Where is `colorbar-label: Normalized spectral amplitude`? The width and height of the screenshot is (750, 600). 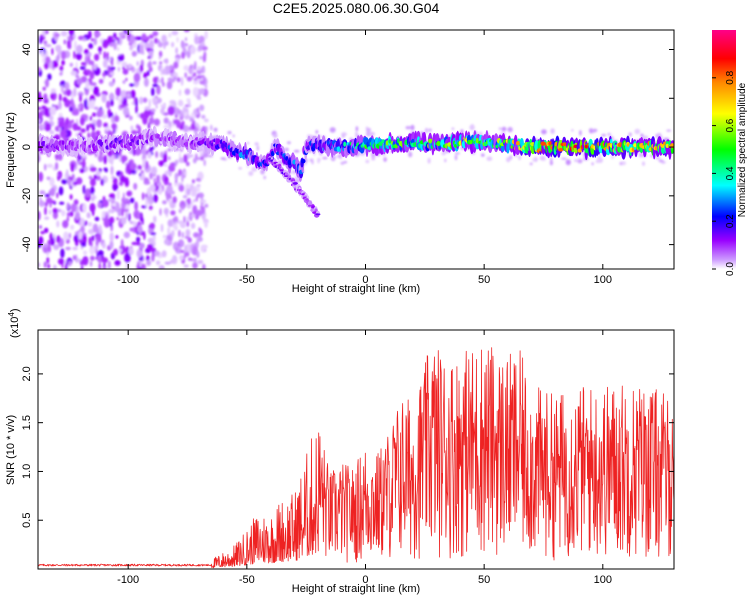
colorbar-label: Normalized spectral amplitude is located at coordinates (742, 149).